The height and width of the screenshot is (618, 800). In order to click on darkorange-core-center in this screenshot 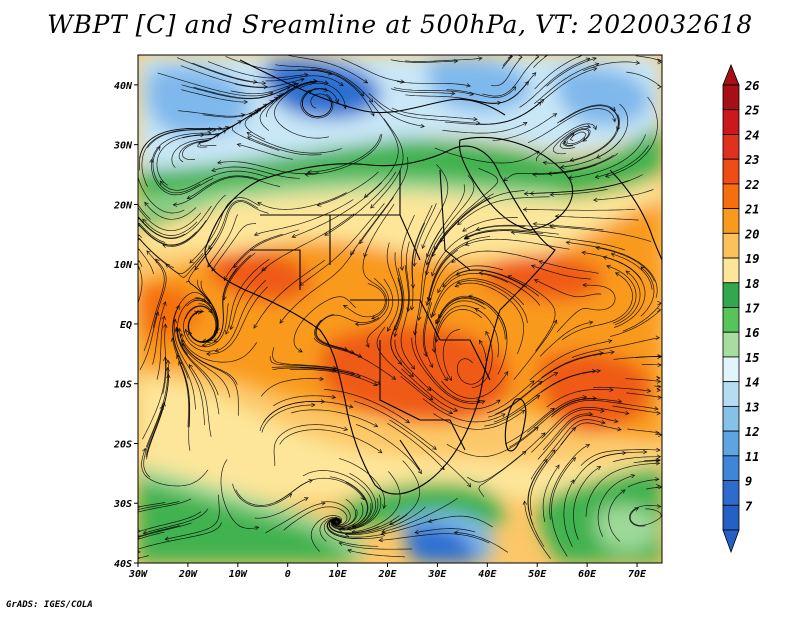, I will do `click(414, 373)`.